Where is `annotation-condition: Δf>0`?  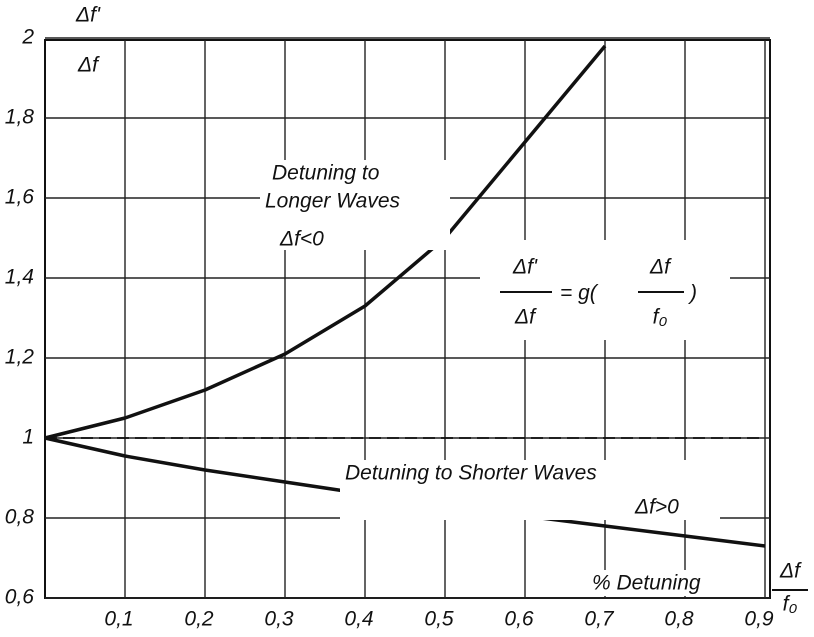
annotation-condition: Δf>0 is located at coordinates (656, 507).